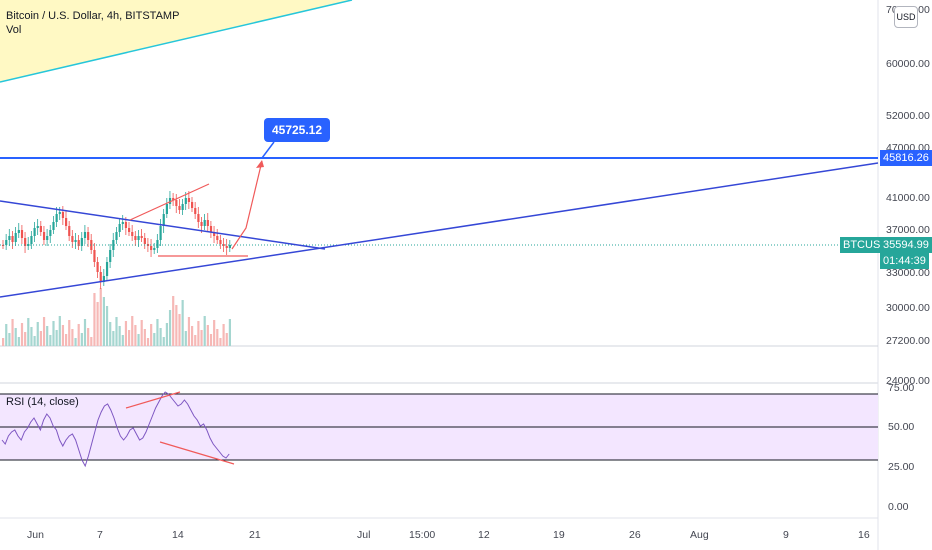  What do you see at coordinates (906, 245) in the screenshot?
I see `last-price-tag: 35594.99` at bounding box center [906, 245].